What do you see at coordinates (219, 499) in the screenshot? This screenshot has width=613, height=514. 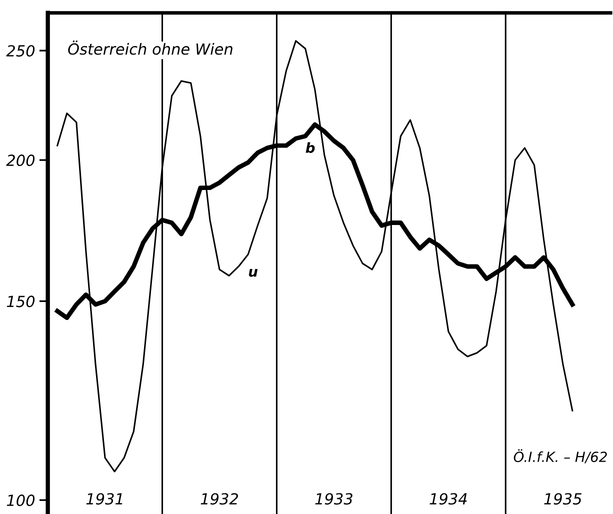 I see `x-tick-label: 1932` at bounding box center [219, 499].